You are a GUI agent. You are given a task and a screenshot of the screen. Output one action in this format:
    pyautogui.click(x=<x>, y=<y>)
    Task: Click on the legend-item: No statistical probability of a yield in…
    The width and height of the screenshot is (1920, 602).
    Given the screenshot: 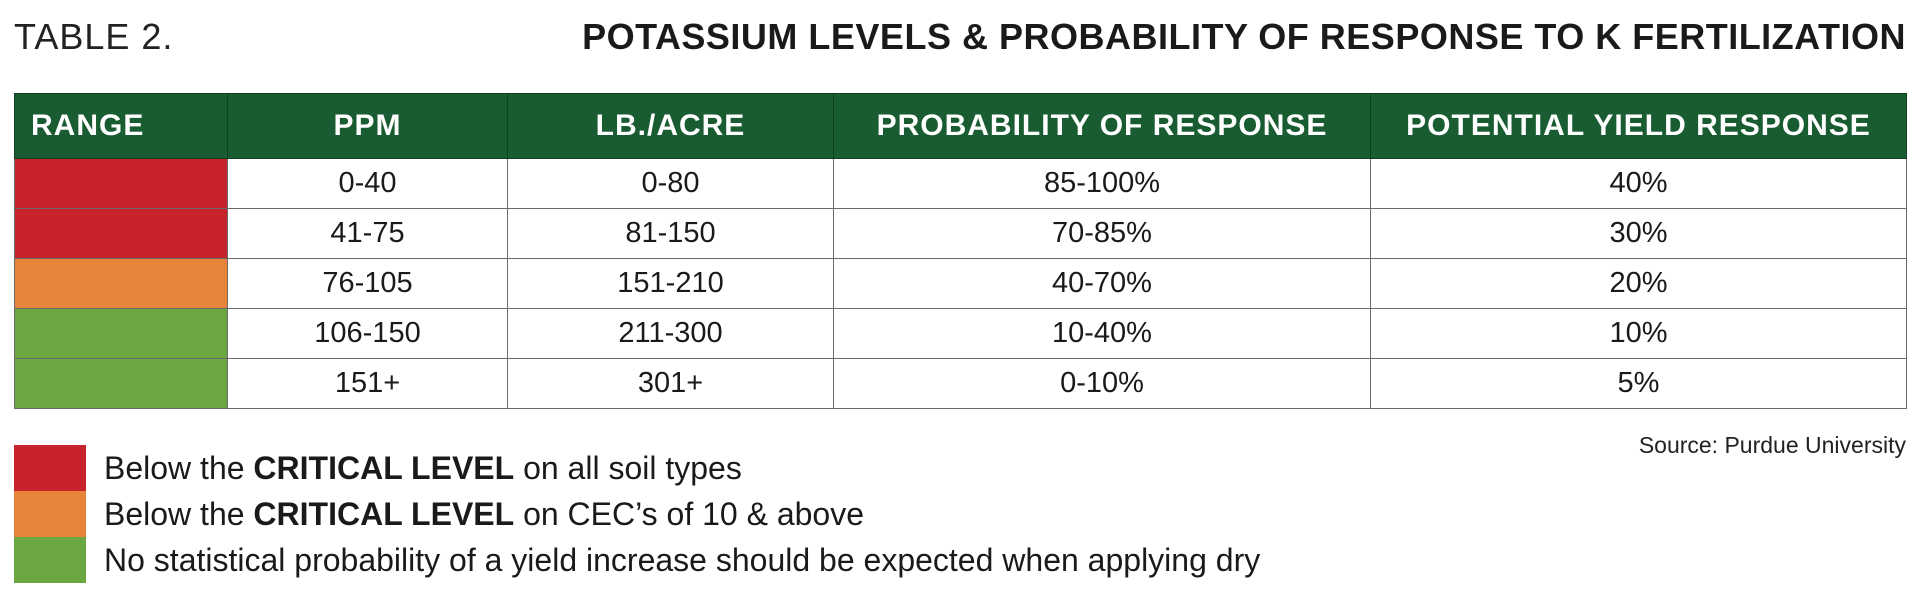 What is the action you would take?
    pyautogui.click(x=637, y=560)
    